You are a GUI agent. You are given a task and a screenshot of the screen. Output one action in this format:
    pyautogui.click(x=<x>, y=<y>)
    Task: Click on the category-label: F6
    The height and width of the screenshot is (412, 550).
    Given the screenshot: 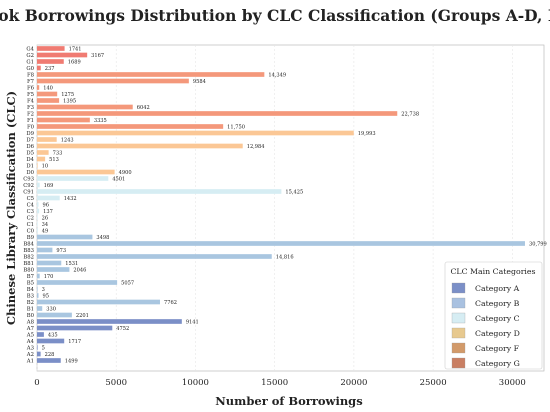 What is the action you would take?
    pyautogui.click(x=31, y=88)
    